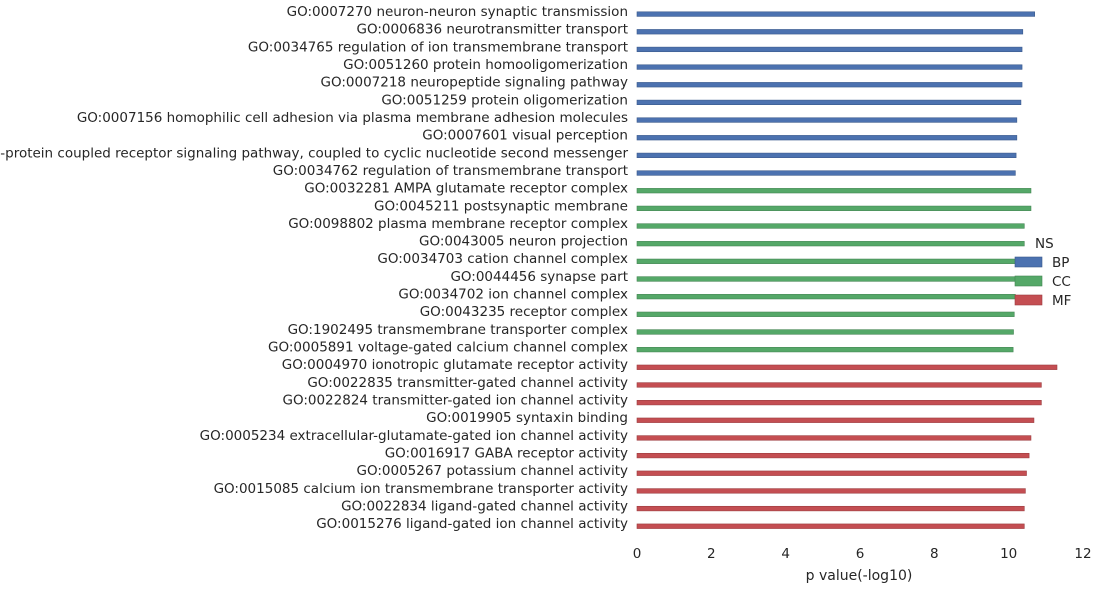  I want to click on category-label: GO:0034703 cation channel complex, so click(502, 259).